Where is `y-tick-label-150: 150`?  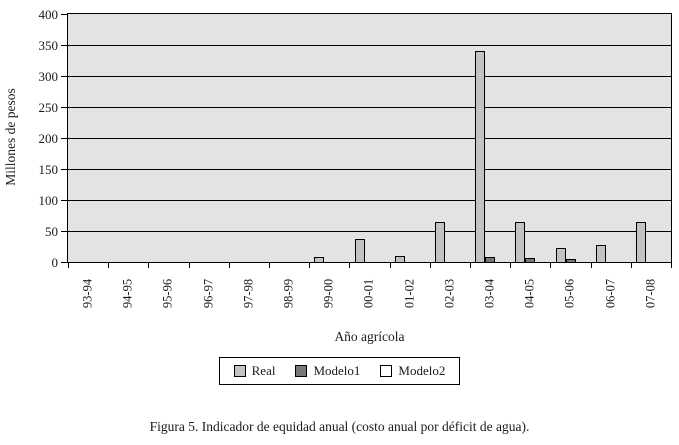 y-tick-label-150: 150 is located at coordinates (48, 169).